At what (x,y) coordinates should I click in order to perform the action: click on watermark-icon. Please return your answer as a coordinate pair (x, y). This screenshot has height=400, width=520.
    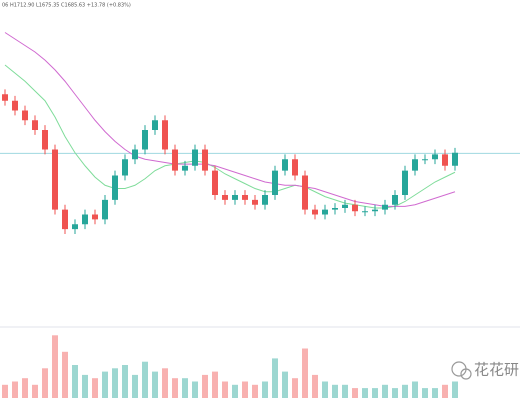
    Looking at the image, I should click on (461, 370).